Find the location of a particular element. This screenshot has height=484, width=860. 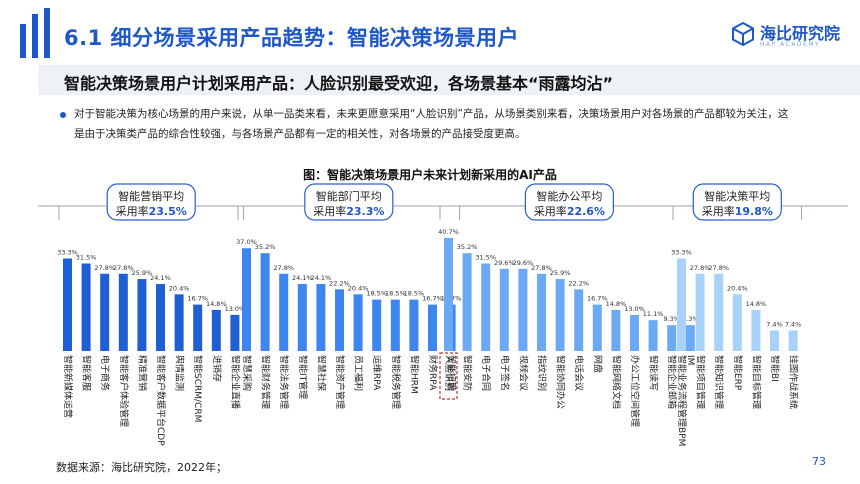

group-average-label: 智能办公平均 is located at coordinates (569, 196).